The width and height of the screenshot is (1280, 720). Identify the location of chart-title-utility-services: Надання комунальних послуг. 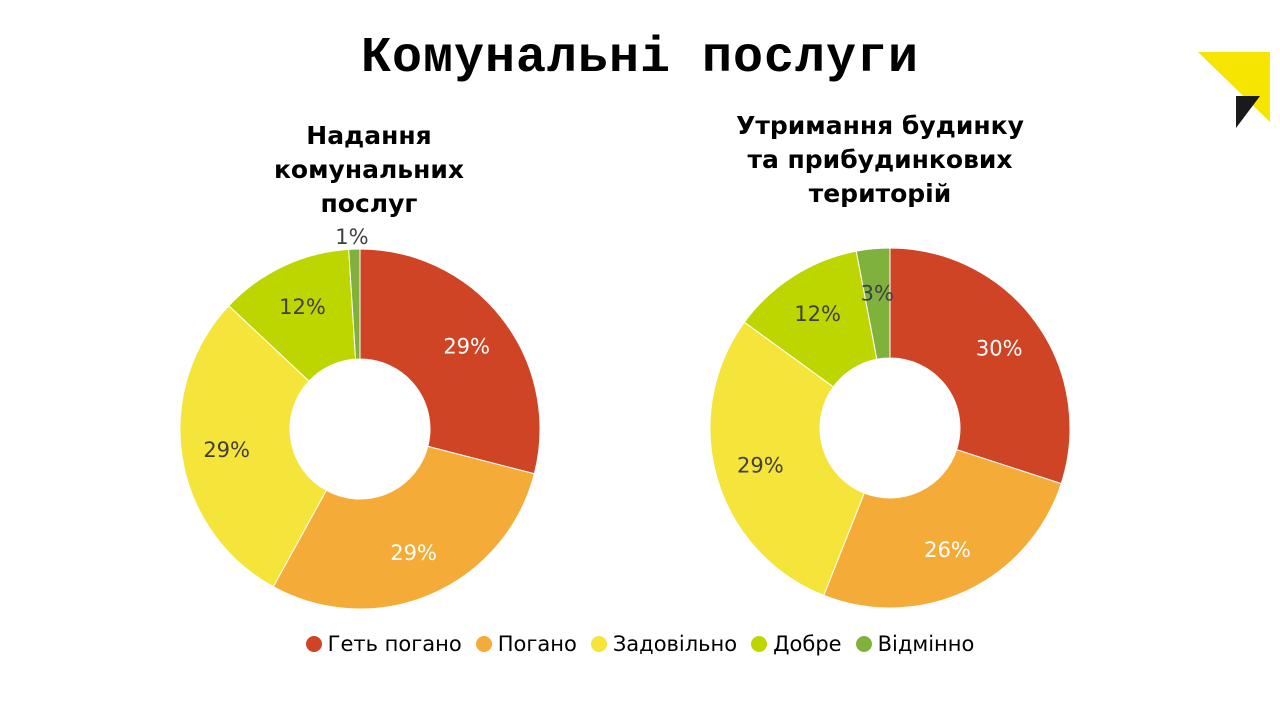
(369, 170).